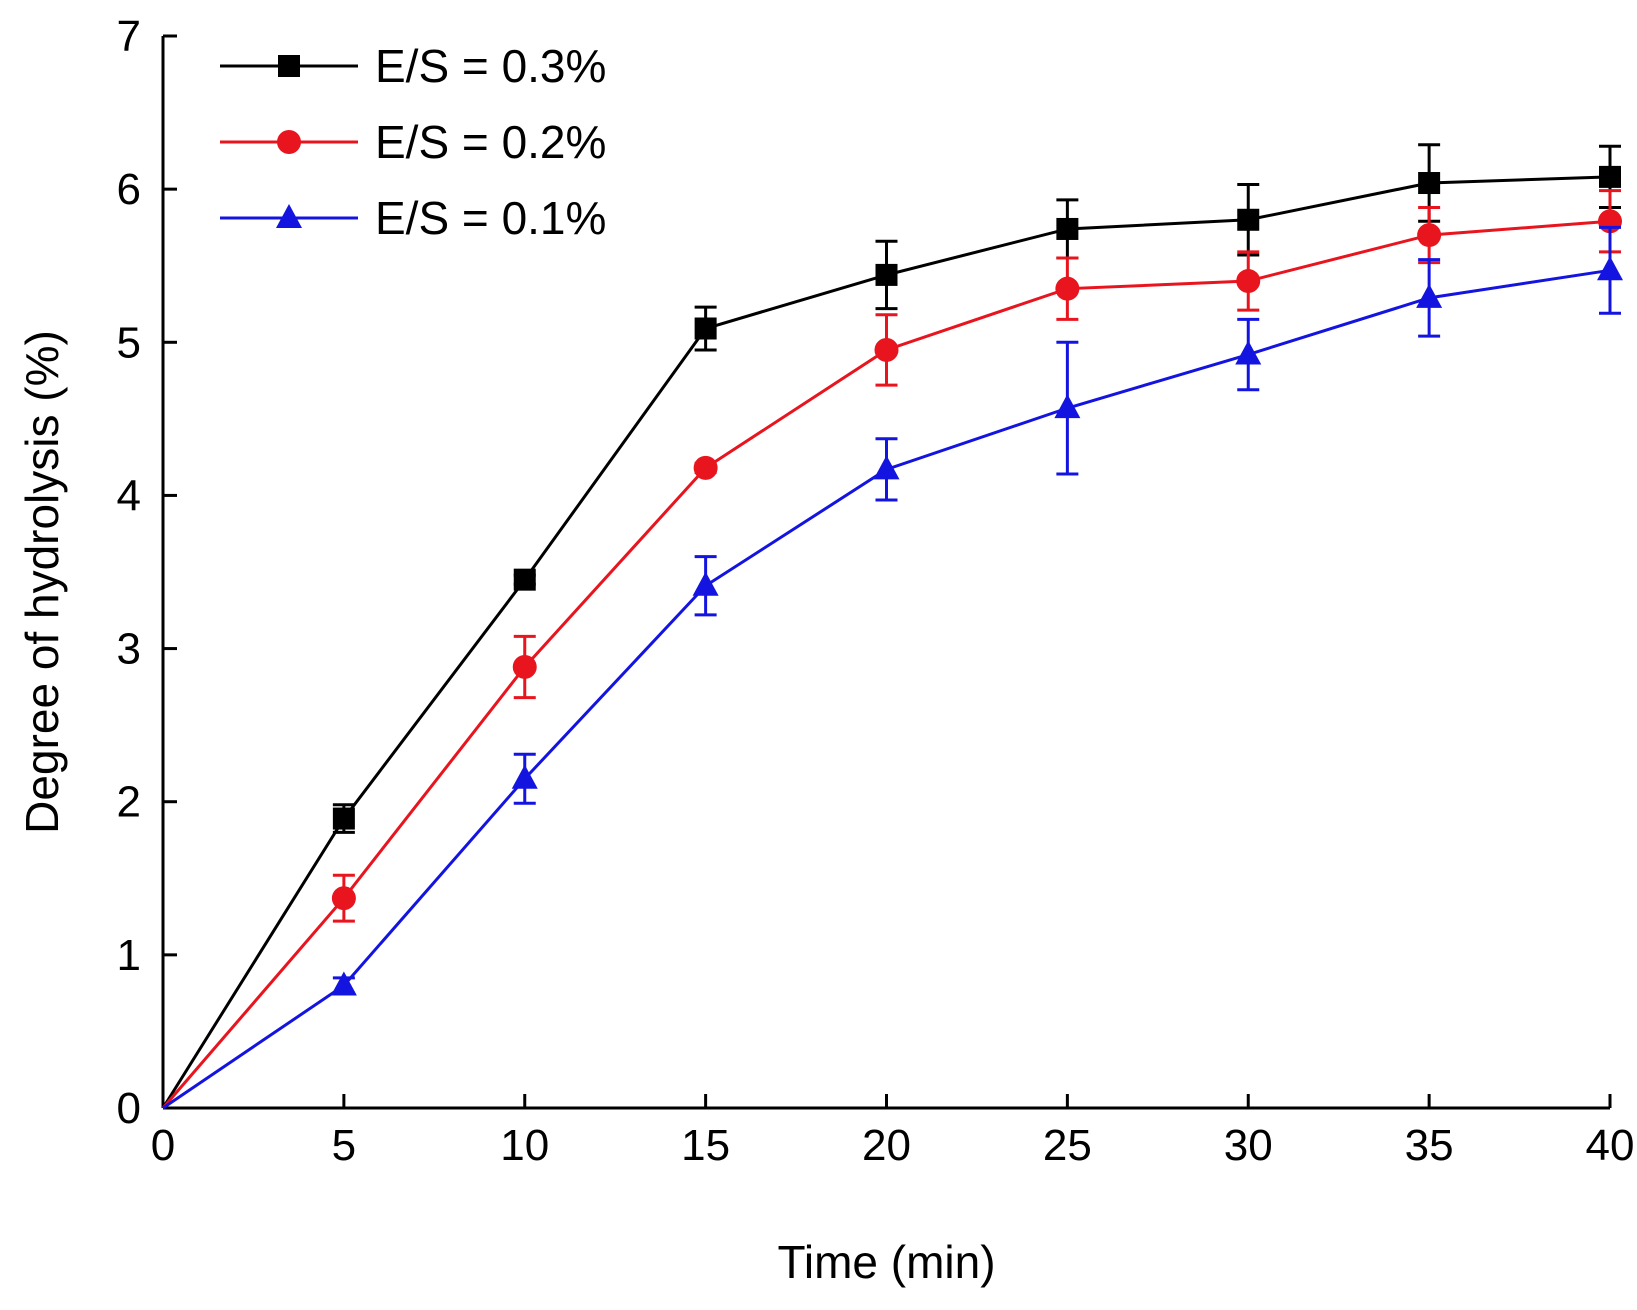 The height and width of the screenshot is (1310, 1637). What do you see at coordinates (344, 1145) in the screenshot?
I see `x-tick-label: 5` at bounding box center [344, 1145].